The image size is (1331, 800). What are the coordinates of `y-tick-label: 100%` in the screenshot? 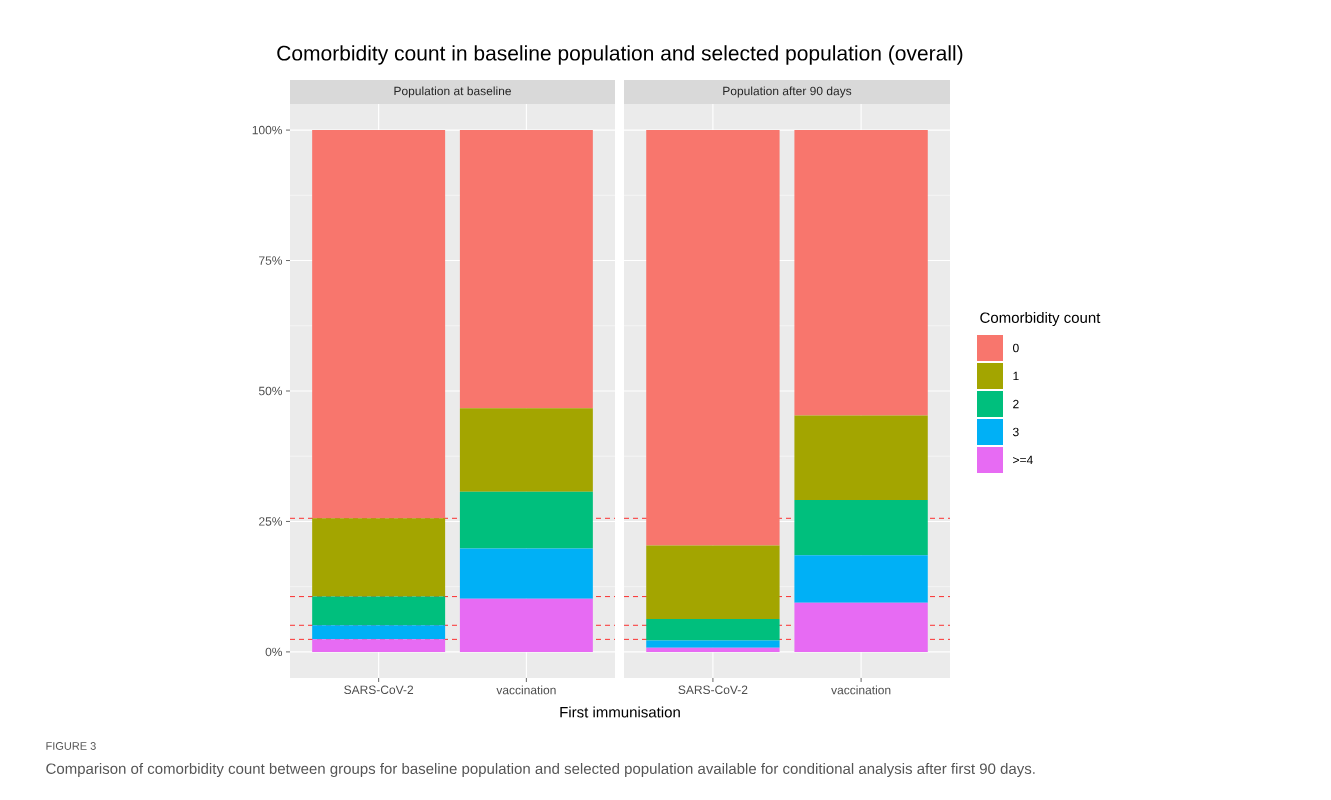 It's located at (267, 130).